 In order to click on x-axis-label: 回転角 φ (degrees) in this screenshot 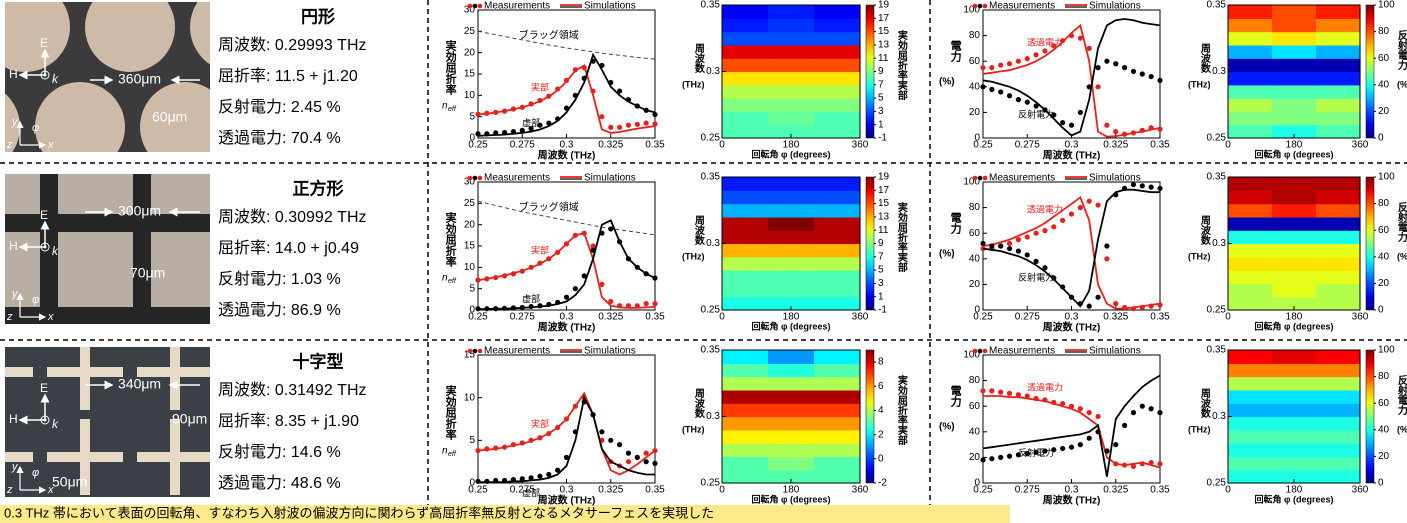, I will do `click(1294, 153)`.